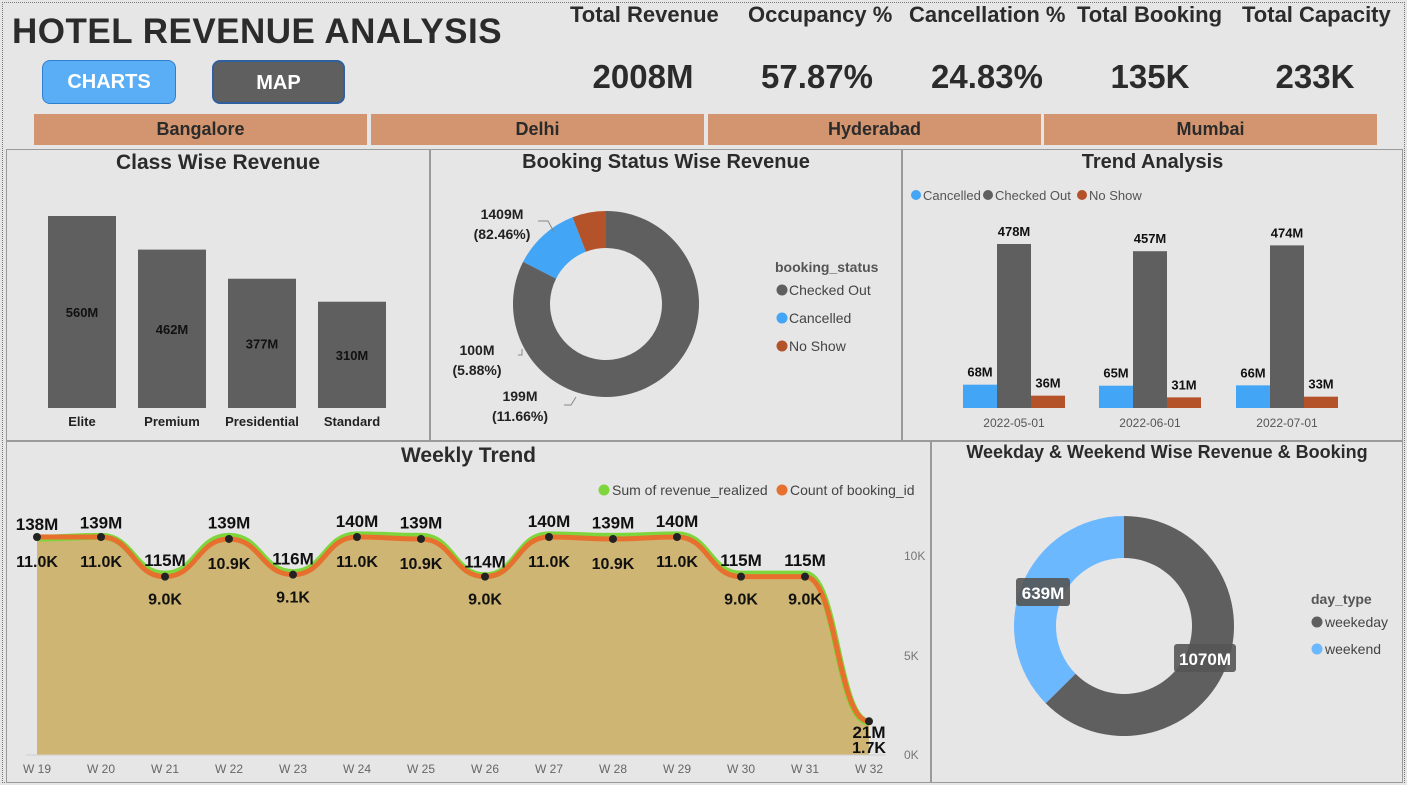 The image size is (1407, 785). I want to click on city-filter-delhi: Delhi, so click(537, 129).